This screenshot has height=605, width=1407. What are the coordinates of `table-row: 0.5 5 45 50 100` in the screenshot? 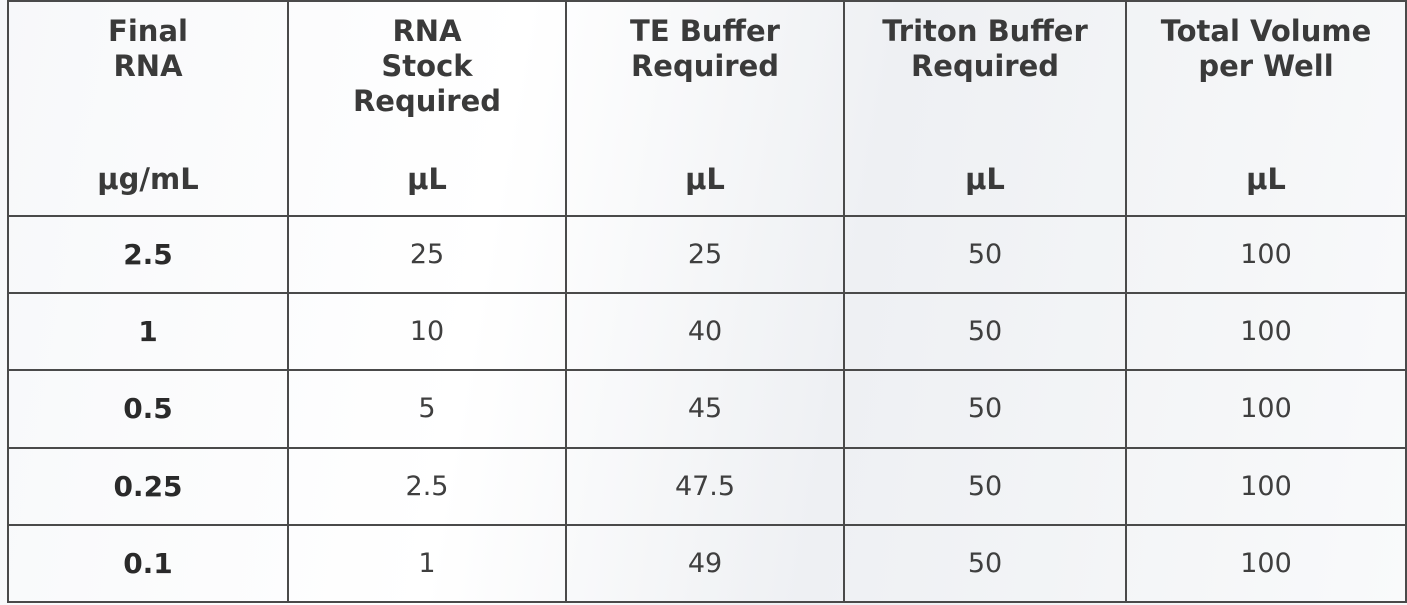 It's located at (707, 409).